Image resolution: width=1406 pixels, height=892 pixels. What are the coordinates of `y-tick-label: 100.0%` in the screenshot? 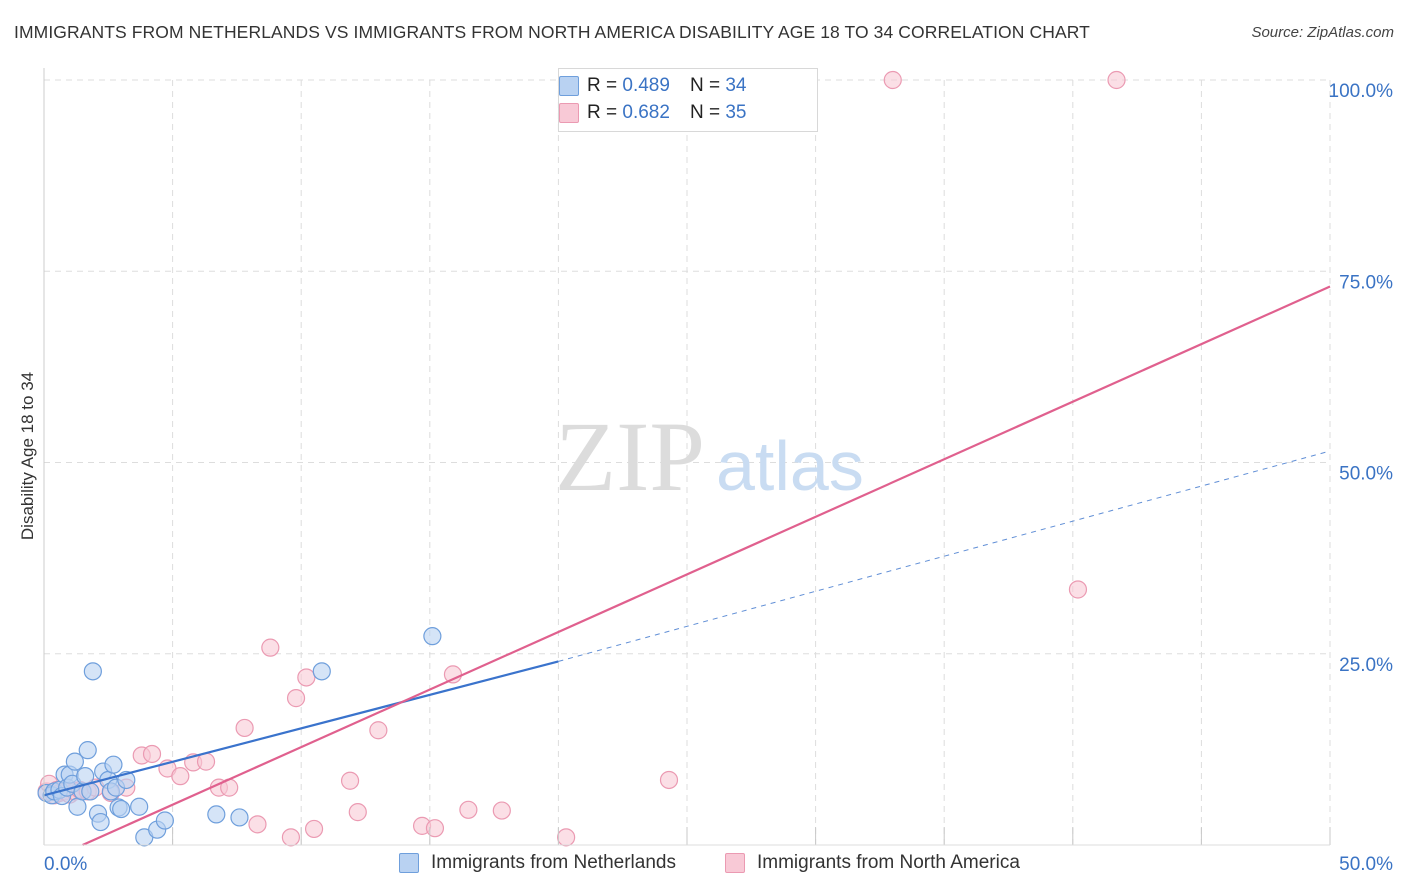 It's located at (1361, 91).